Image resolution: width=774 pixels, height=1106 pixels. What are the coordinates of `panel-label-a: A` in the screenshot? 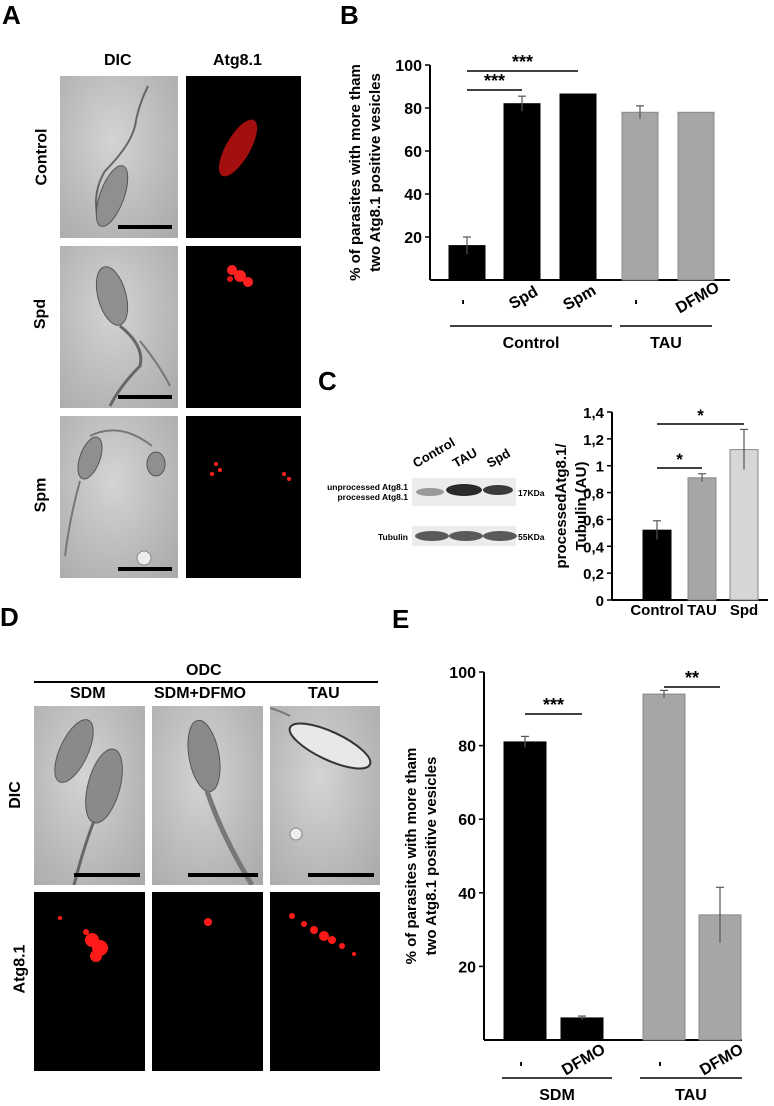 It's located at (11, 15).